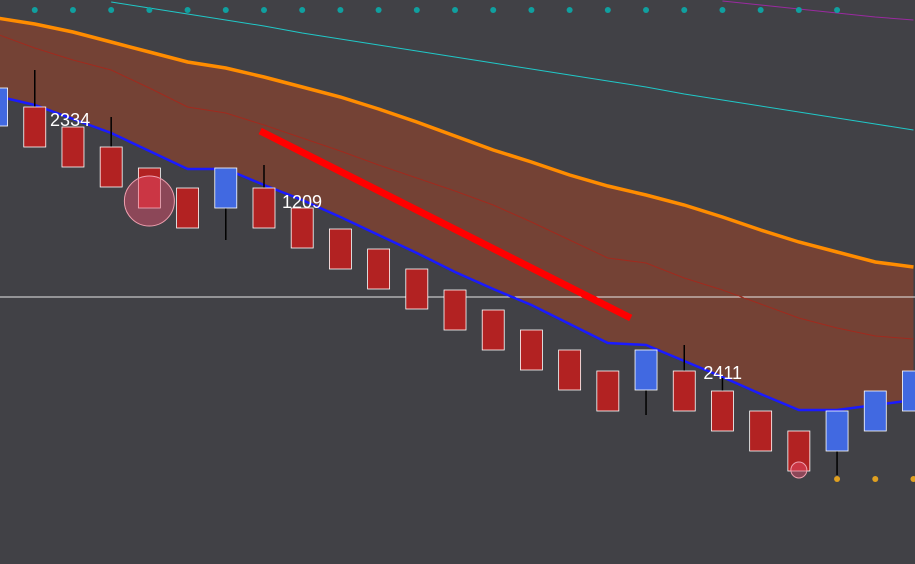 This screenshot has width=915, height=564. What do you see at coordinates (722, 373) in the screenshot?
I see `price-annotation: 2411` at bounding box center [722, 373].